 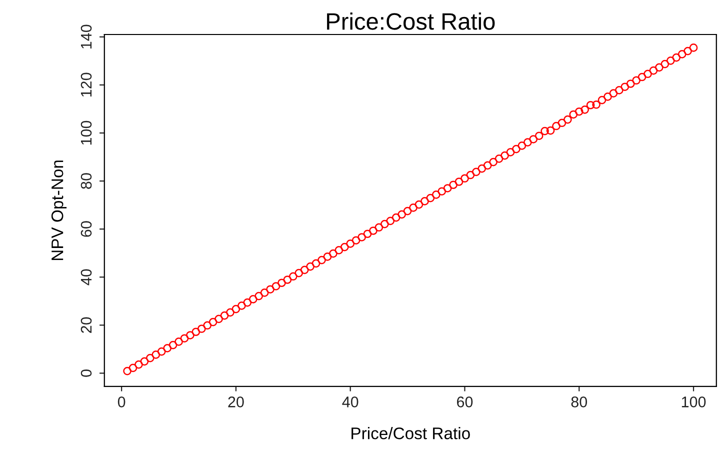 What do you see at coordinates (465, 402) in the screenshot?
I see `x-tick-label: 60` at bounding box center [465, 402].